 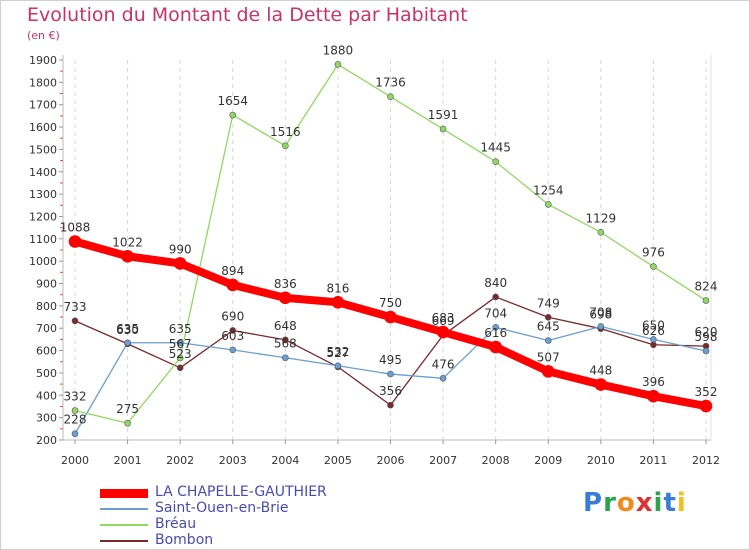 What do you see at coordinates (222, 508) in the screenshot?
I see `legend-label: Saint-Ouen-en-Brie` at bounding box center [222, 508].